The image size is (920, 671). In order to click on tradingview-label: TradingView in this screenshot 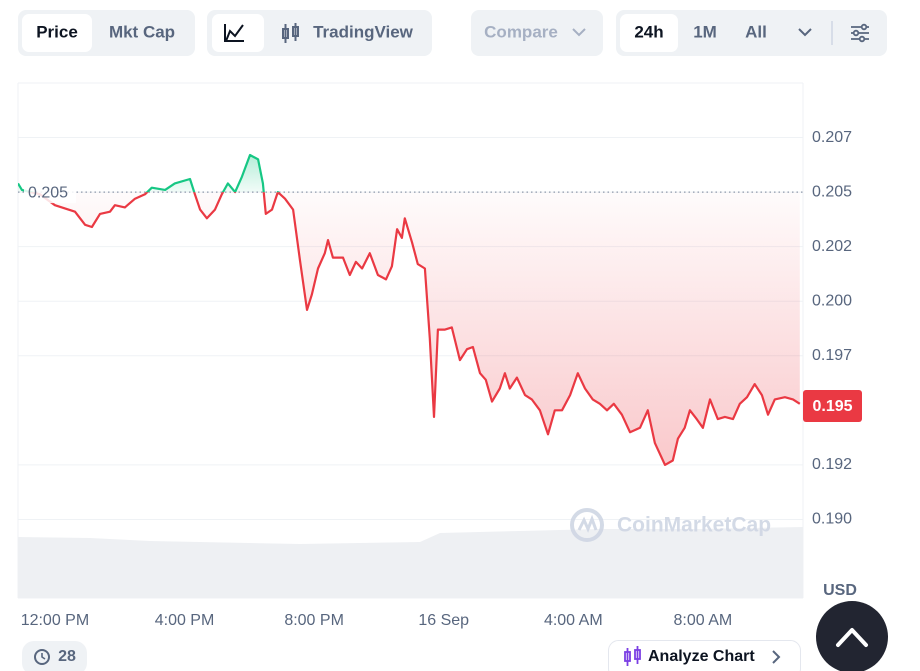, I will do `click(363, 31)`.